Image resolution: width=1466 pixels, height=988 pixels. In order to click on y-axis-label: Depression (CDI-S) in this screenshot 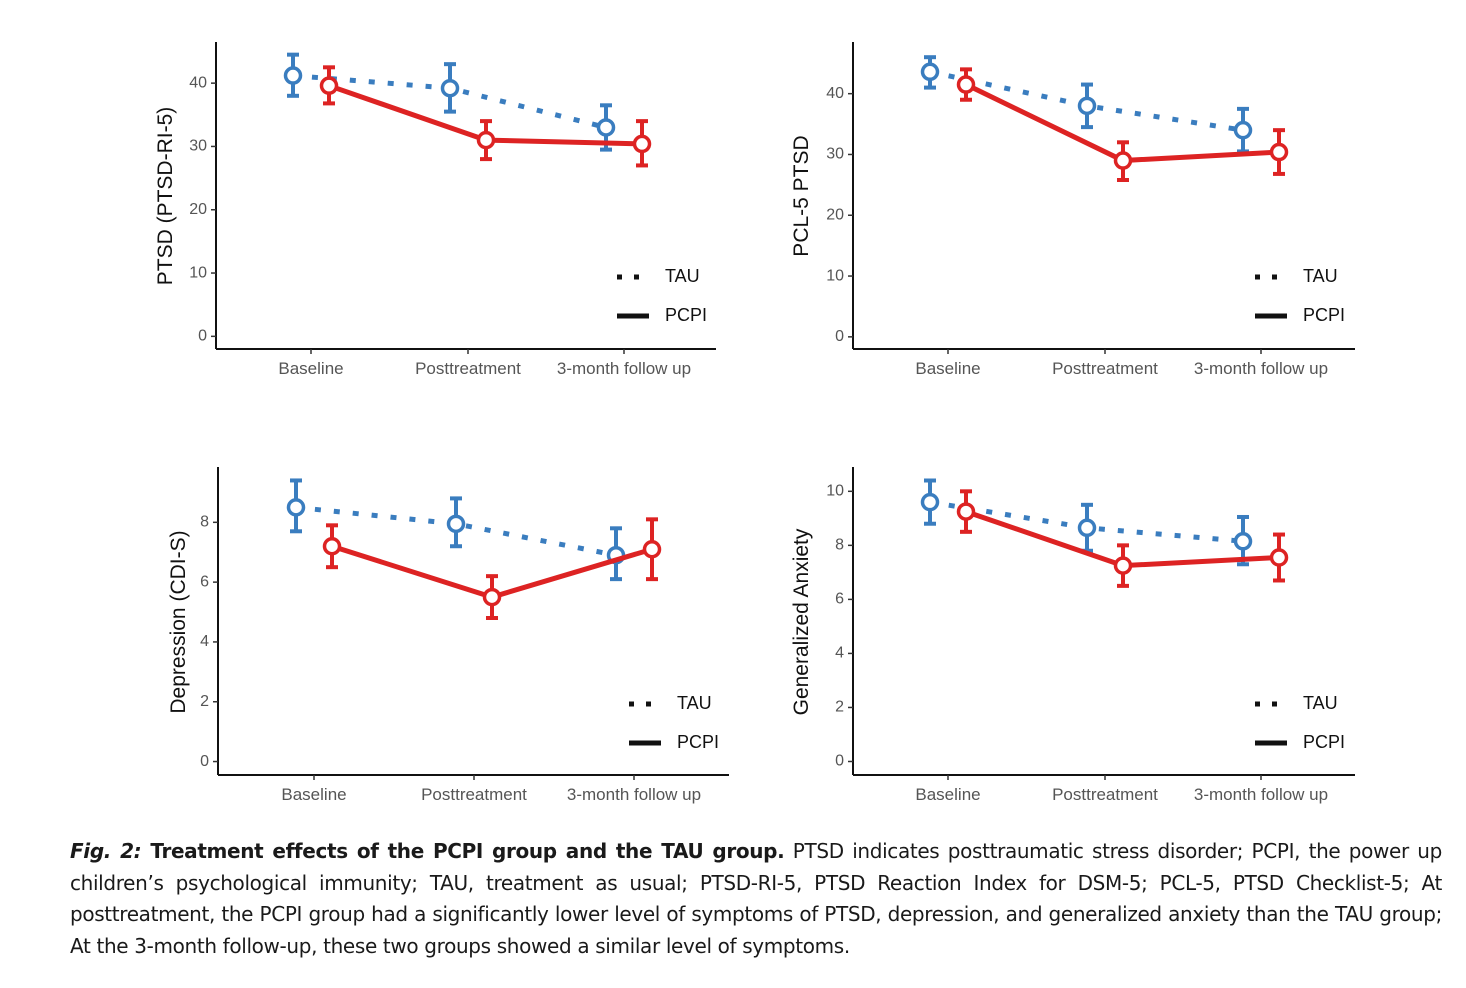, I will do `click(178, 621)`.